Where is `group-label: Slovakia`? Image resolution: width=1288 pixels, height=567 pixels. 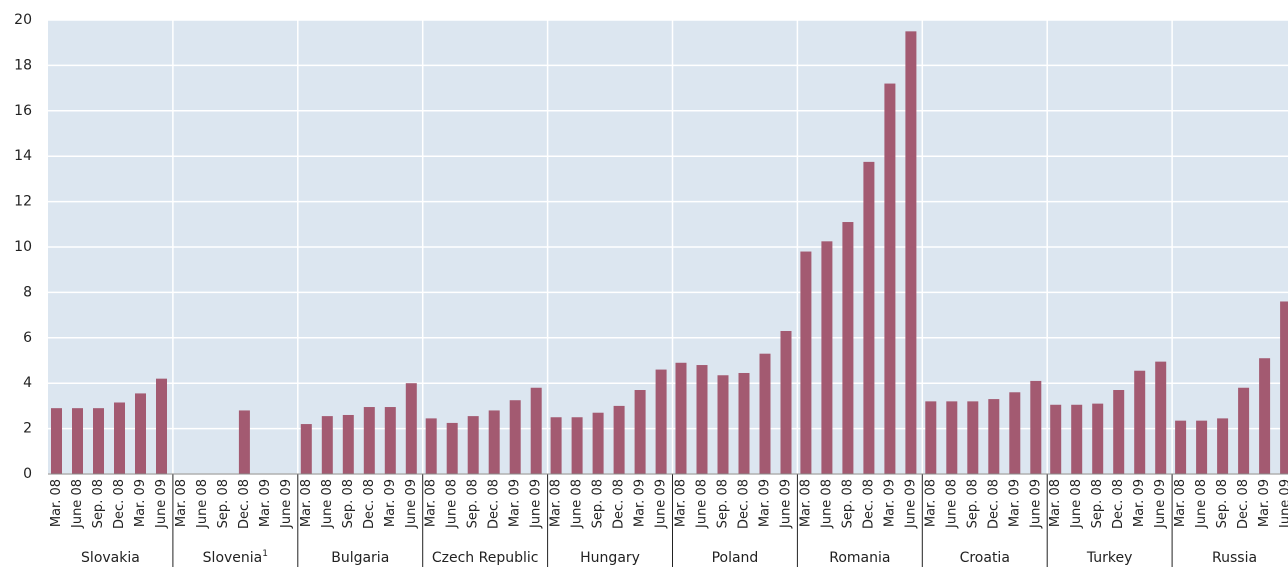 group-label: Slovakia is located at coordinates (110, 558).